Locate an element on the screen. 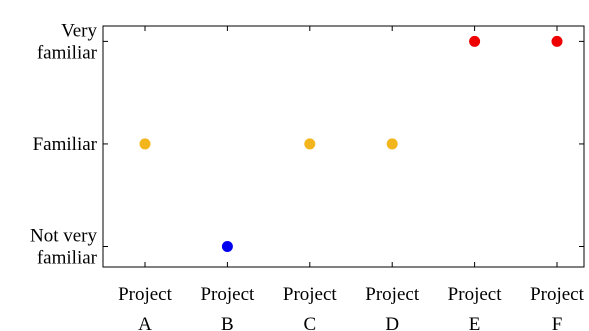  x-tick-label: F is located at coordinates (557, 322).